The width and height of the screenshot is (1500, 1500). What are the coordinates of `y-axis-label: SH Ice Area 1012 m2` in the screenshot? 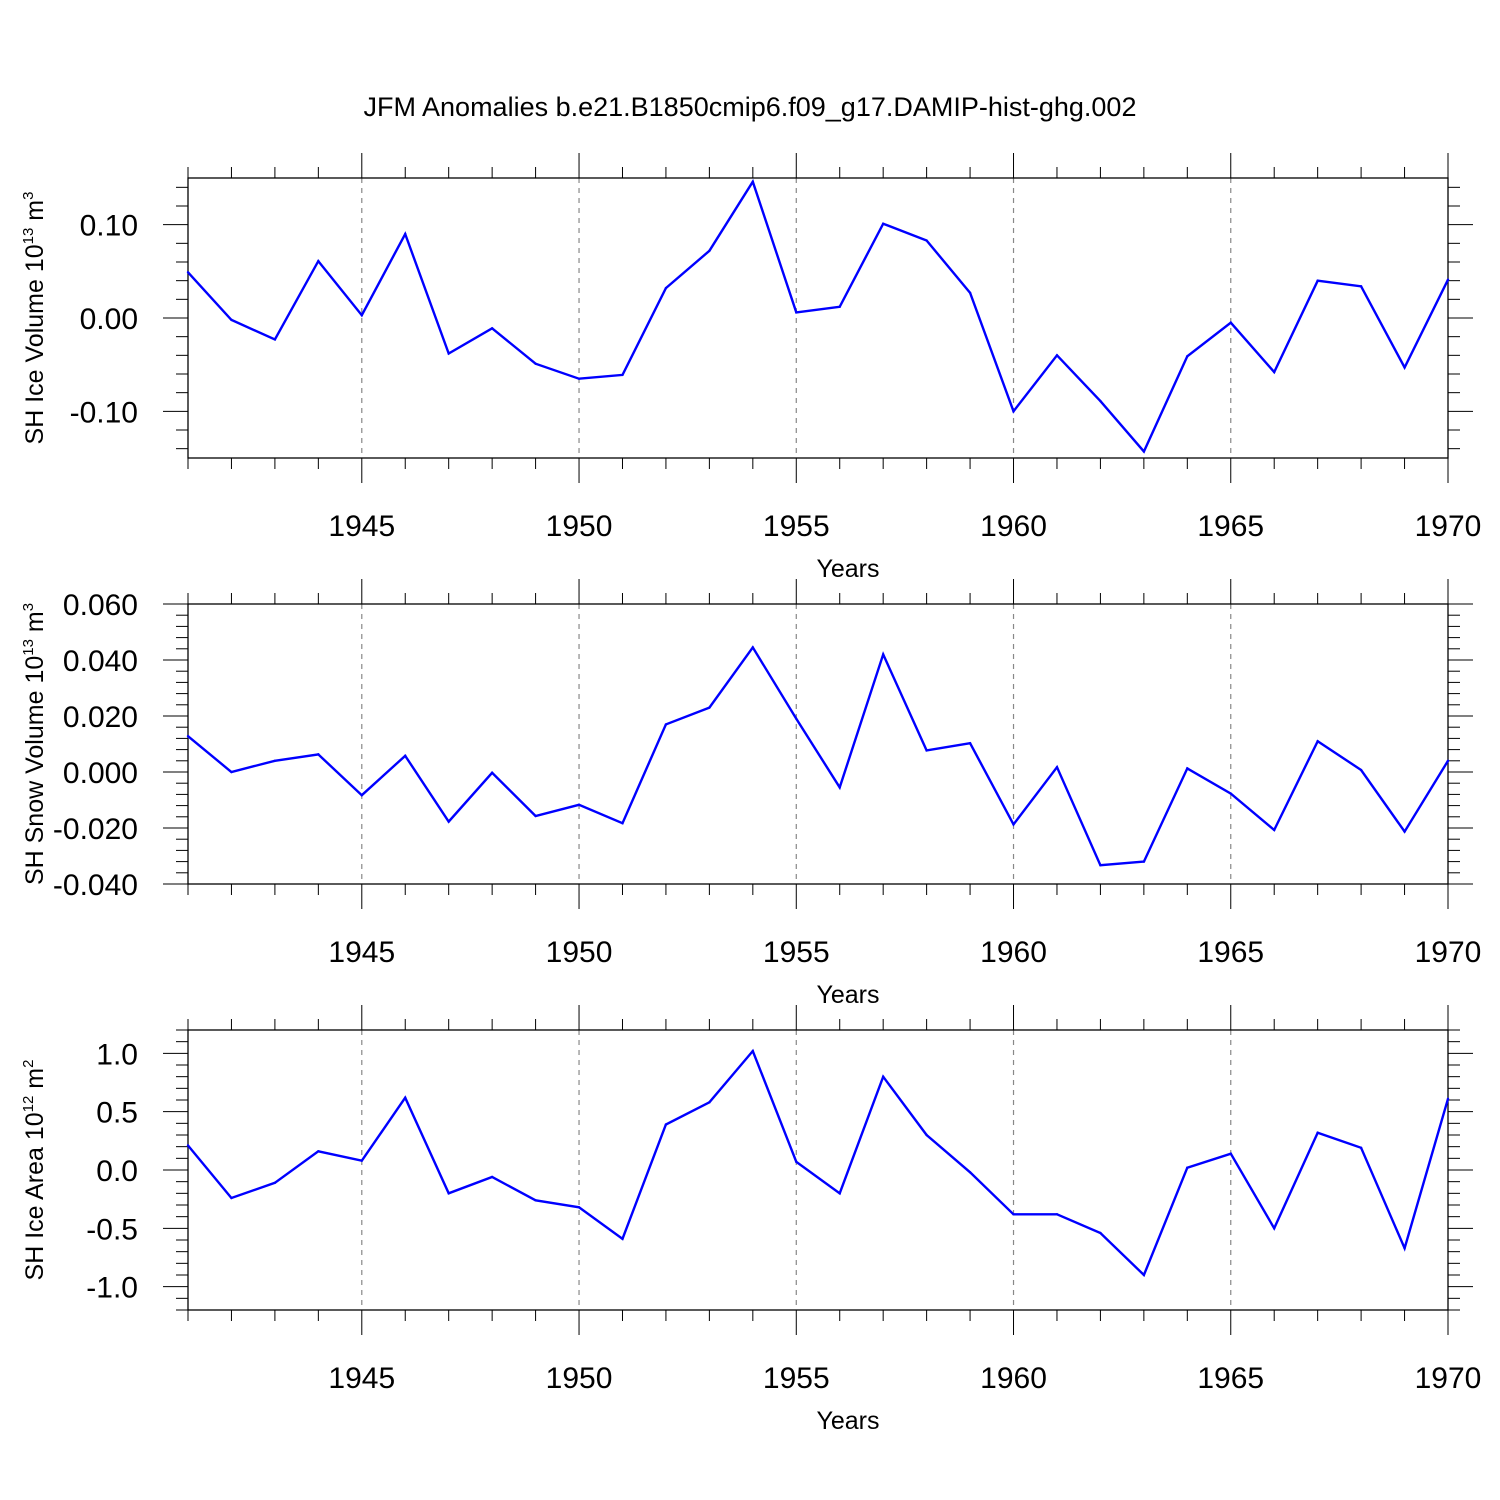 It's located at (34, 1170).